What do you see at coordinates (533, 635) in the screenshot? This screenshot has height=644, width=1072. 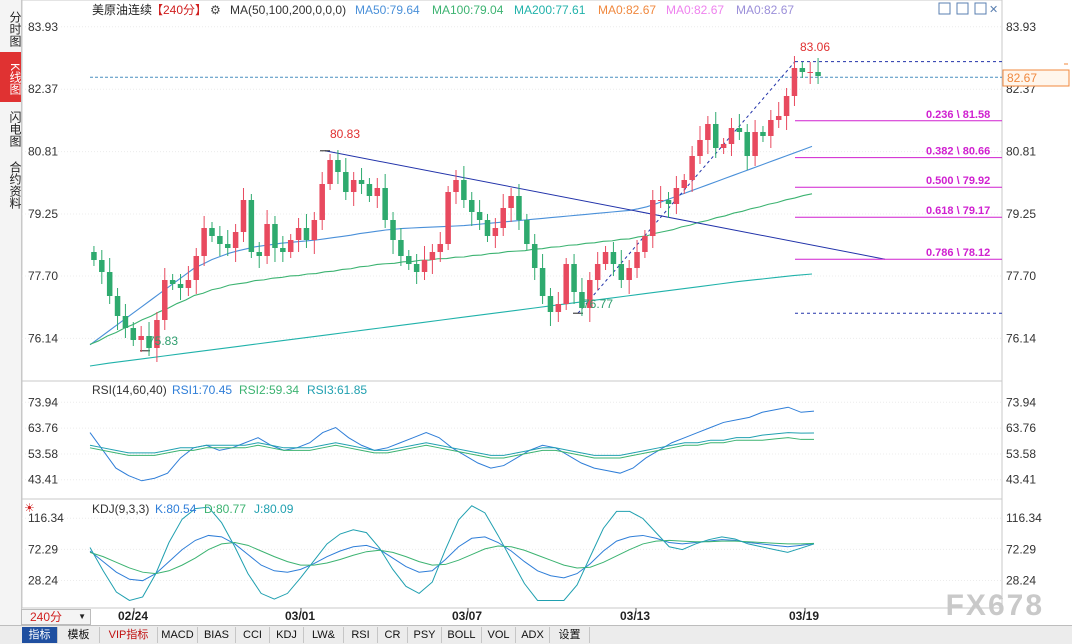 I see `toolbar-adx: ADX` at bounding box center [533, 635].